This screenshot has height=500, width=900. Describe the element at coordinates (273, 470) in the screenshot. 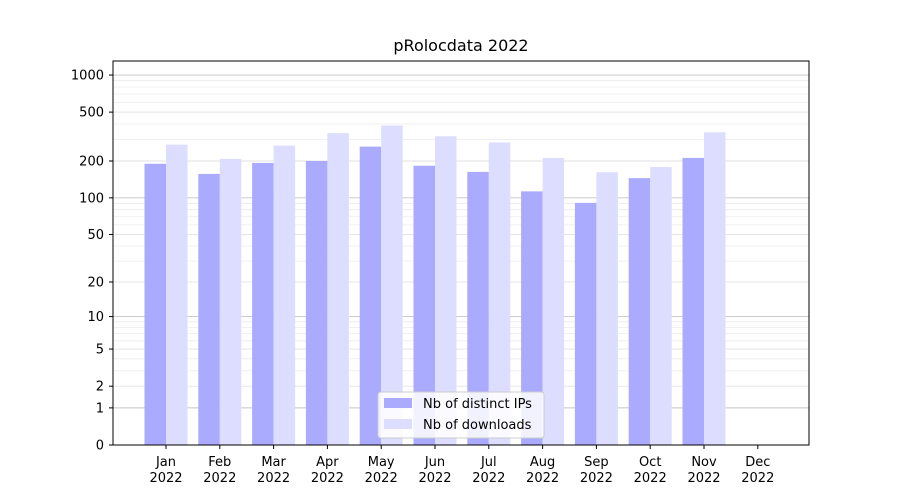

I see `x-tick-label: Mar 2022` at that location.